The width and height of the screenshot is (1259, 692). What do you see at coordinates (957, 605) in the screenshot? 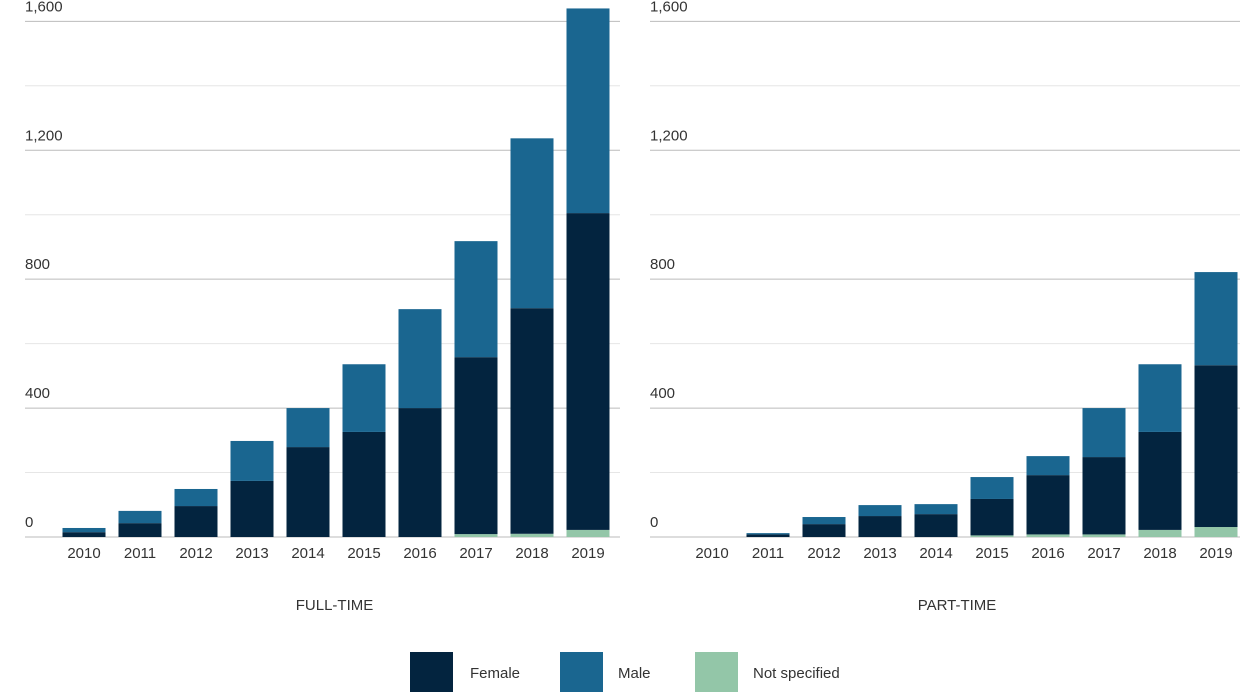
I see `x-axis-label: PART-TIME` at bounding box center [957, 605].